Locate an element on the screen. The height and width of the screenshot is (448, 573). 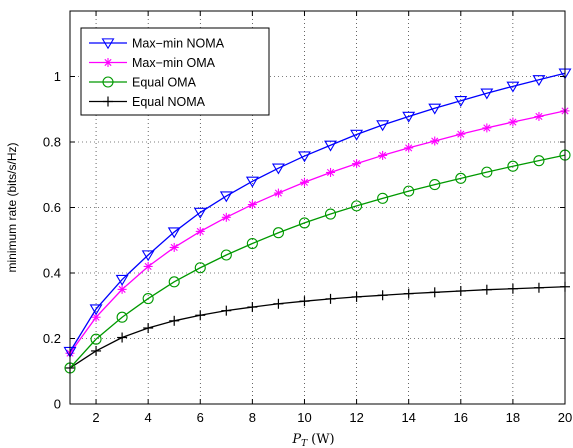
legend-label: Equal NOMA is located at coordinates (169, 102).